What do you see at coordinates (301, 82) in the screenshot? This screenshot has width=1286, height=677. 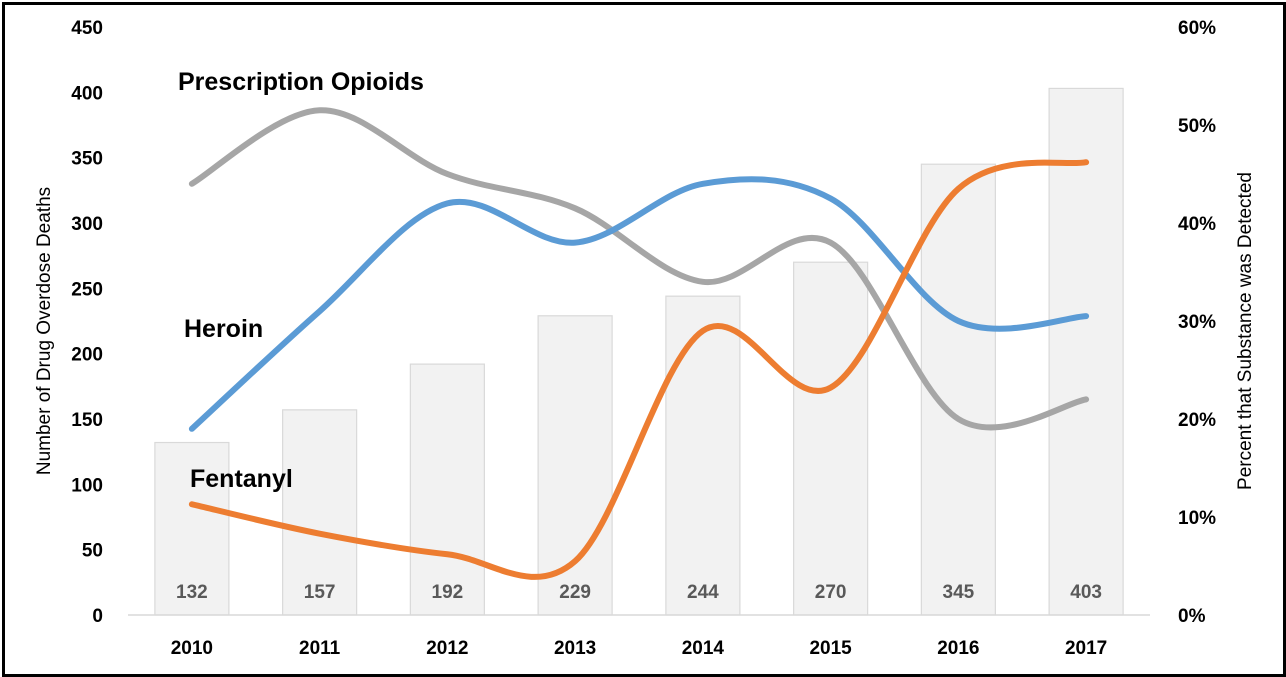 I see `series-label-prescription-opioids: Prescription Opioids` at bounding box center [301, 82].